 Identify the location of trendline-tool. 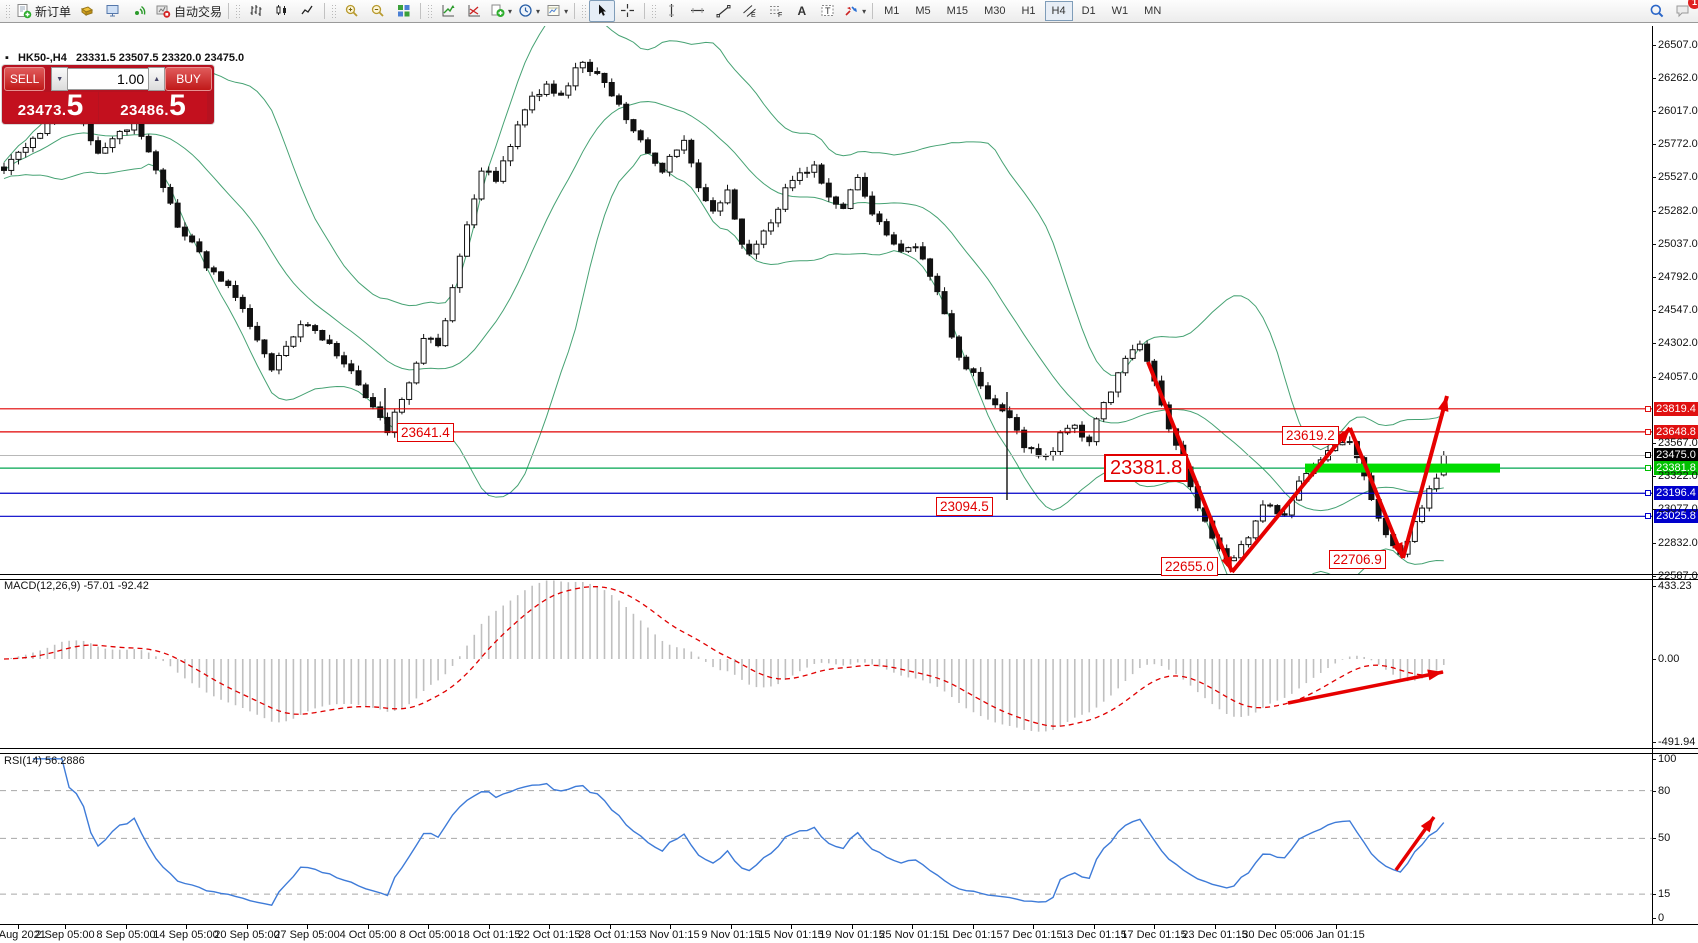
(724, 11).